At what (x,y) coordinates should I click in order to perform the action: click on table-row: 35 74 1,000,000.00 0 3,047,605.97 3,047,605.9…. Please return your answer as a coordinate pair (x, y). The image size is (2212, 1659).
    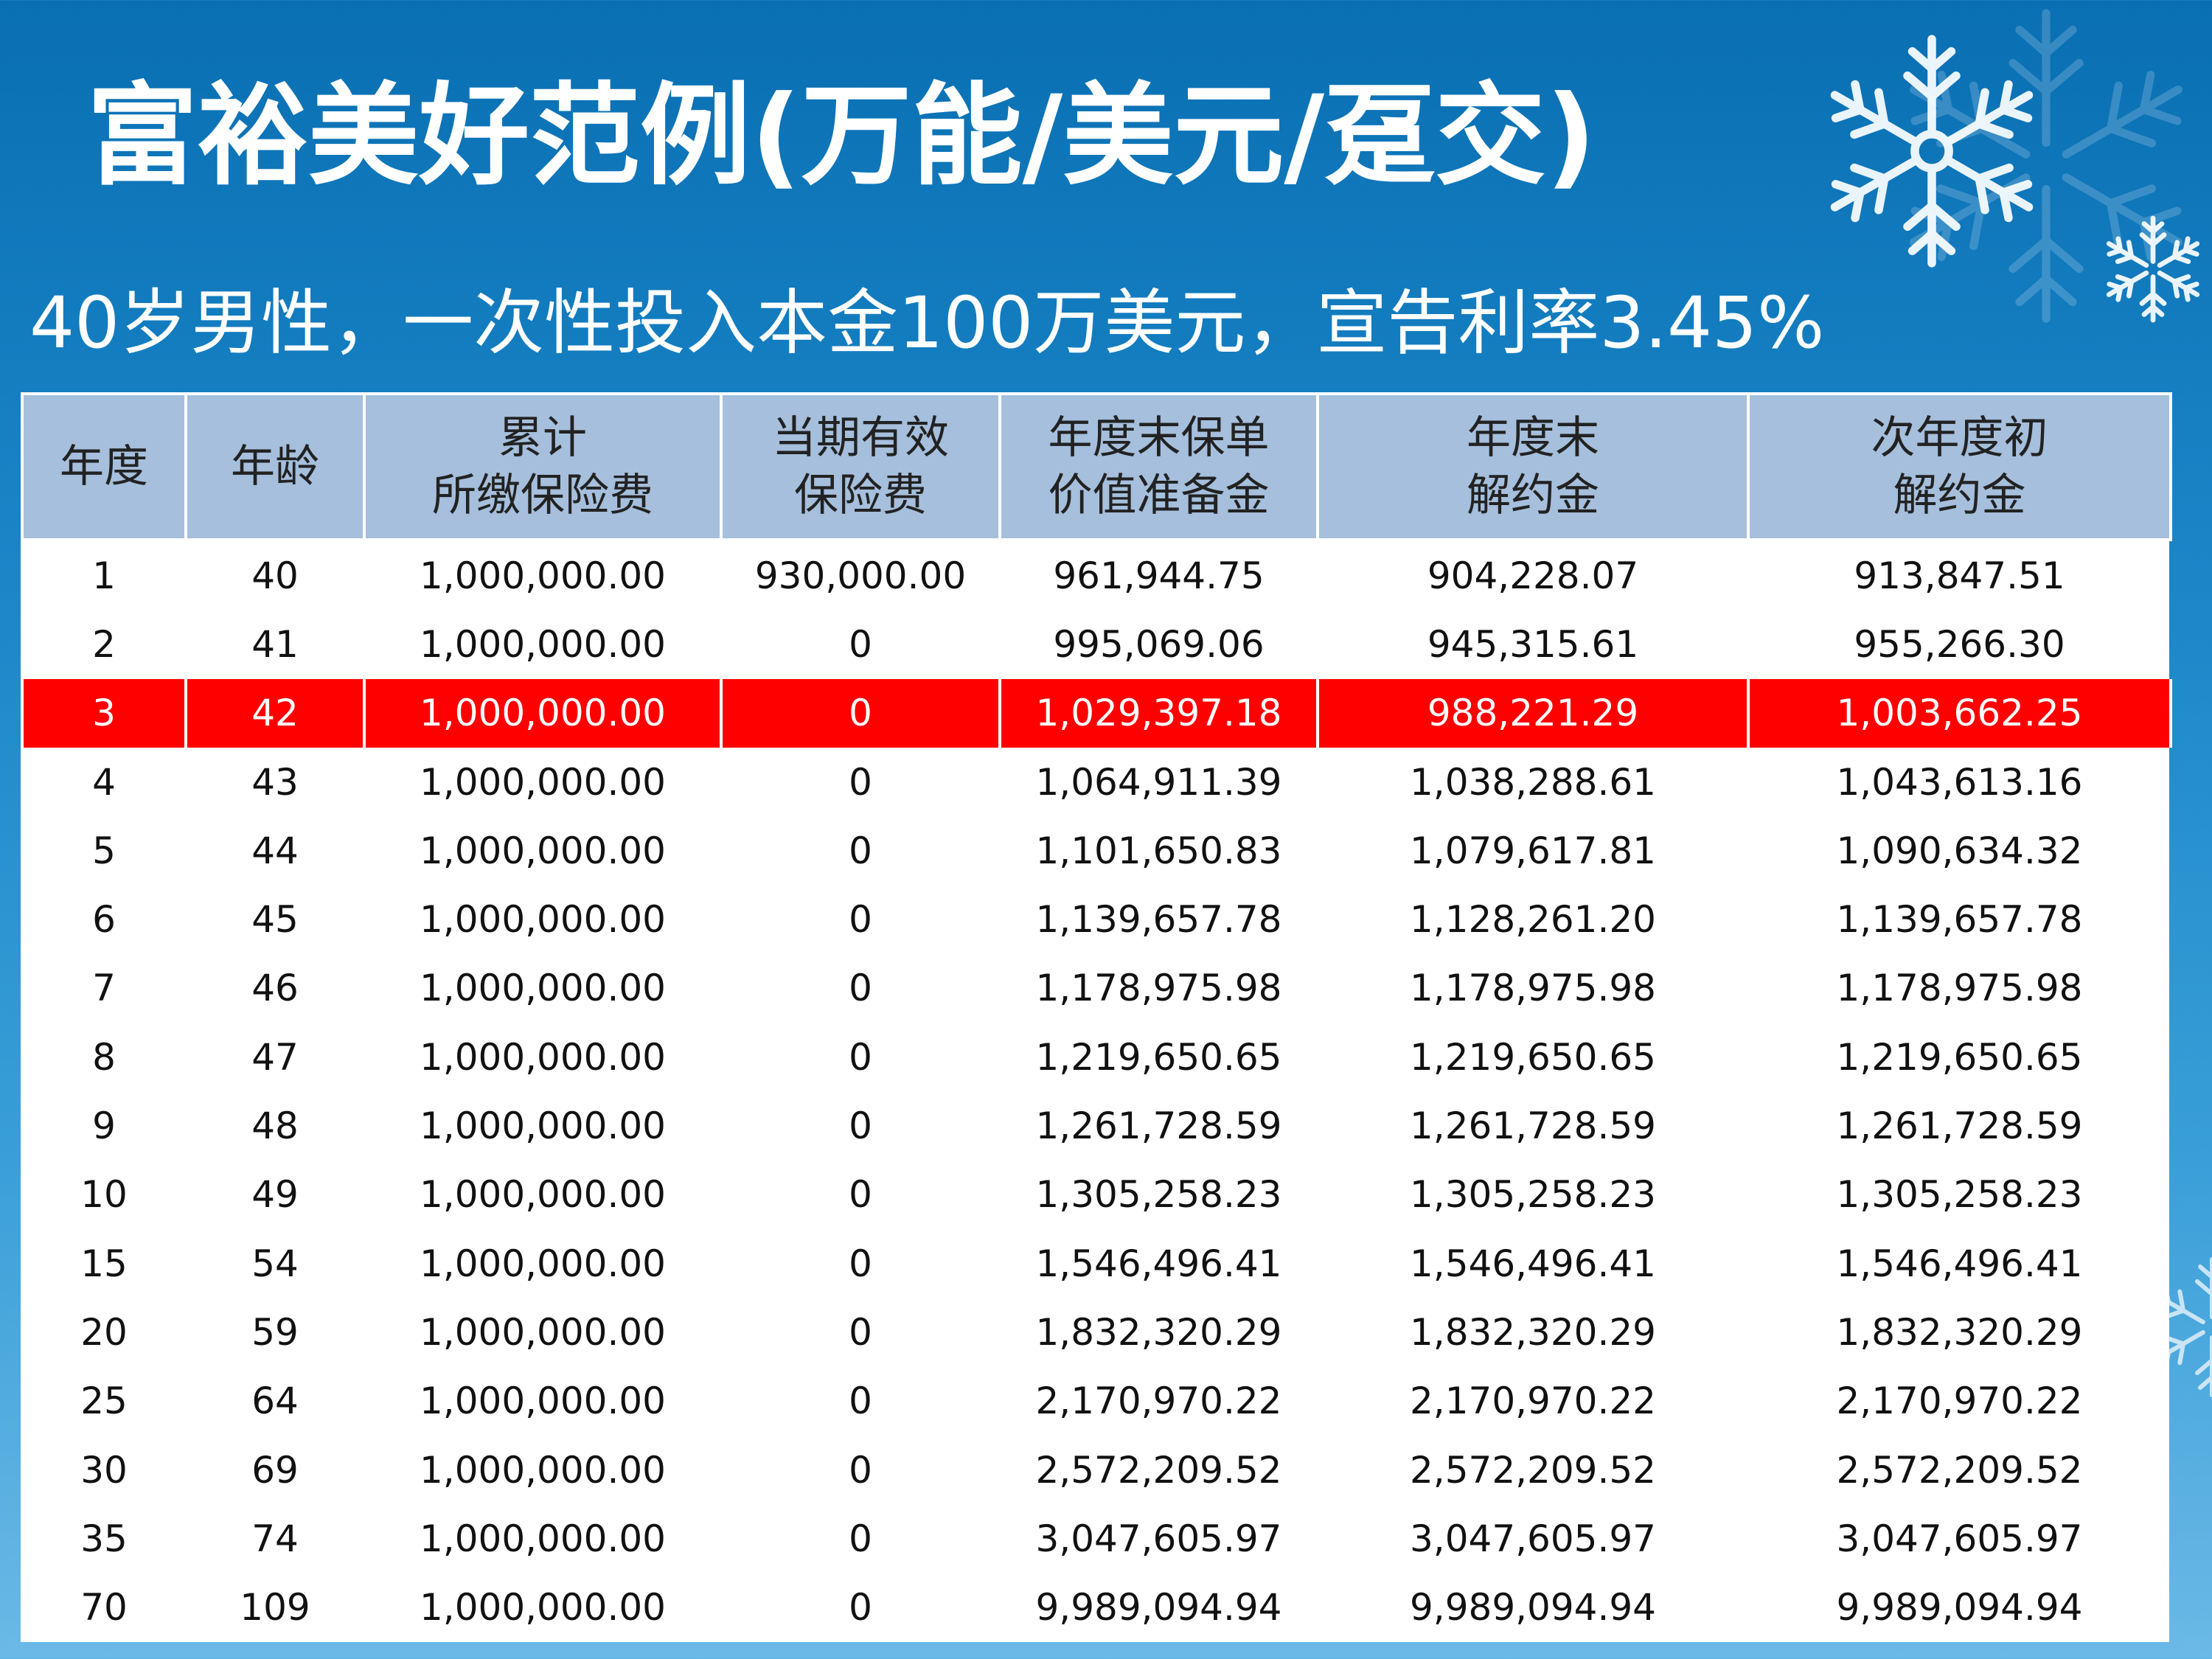
    Looking at the image, I should click on (1096, 1538).